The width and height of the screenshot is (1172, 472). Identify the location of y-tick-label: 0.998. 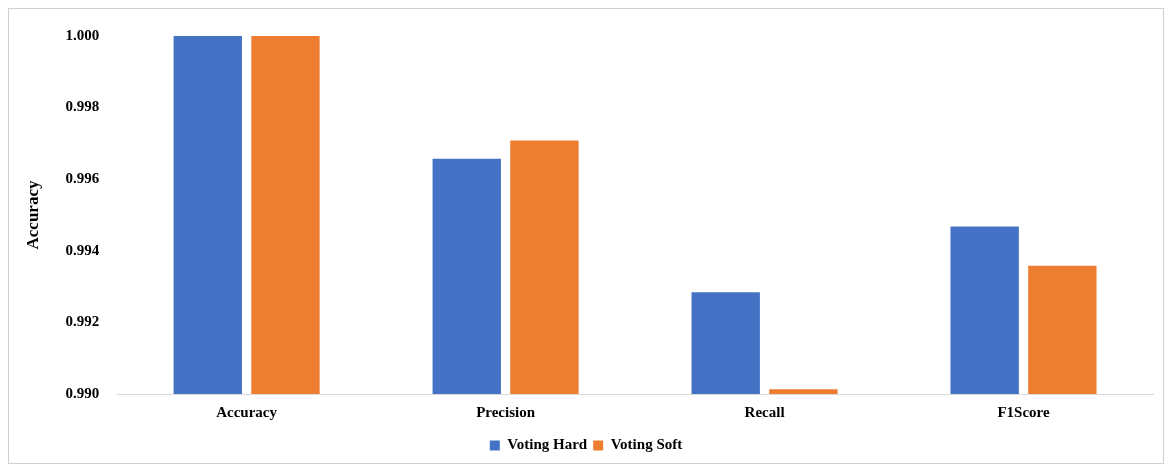
(82, 106).